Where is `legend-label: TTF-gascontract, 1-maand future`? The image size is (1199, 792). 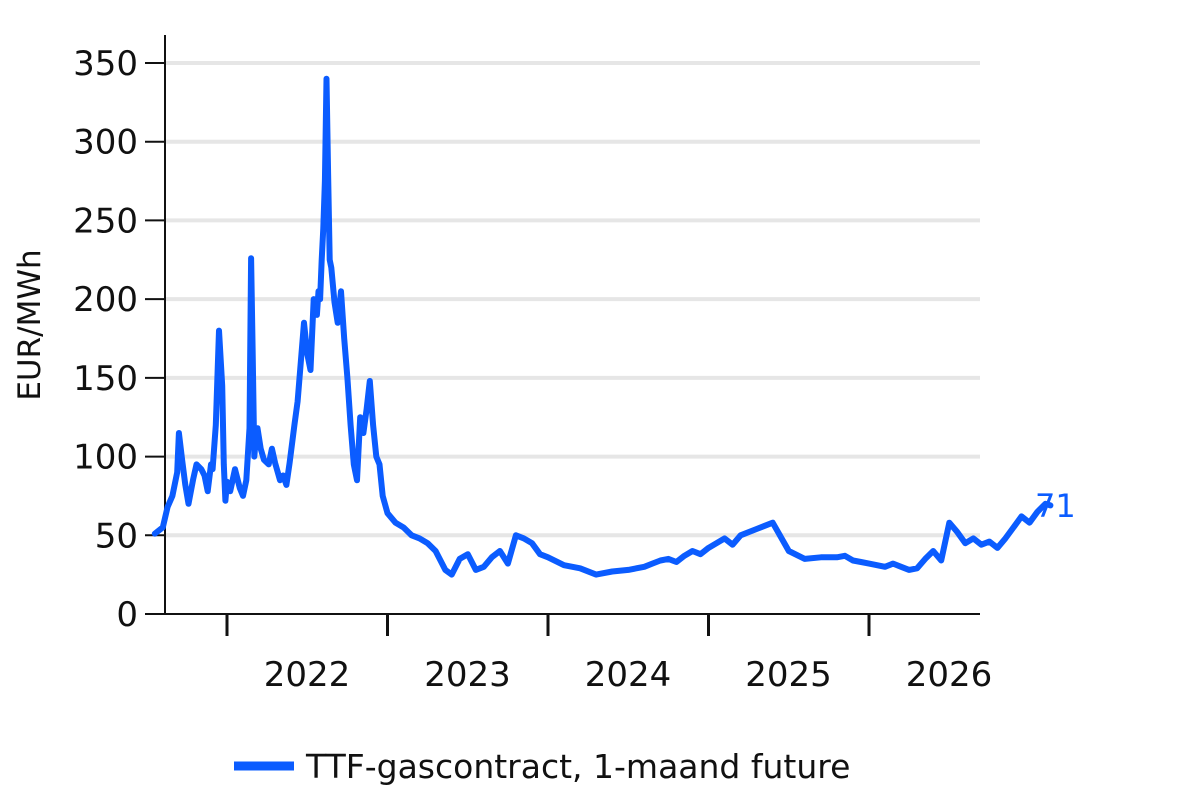
legend-label: TTF-gascontract, 1-maand future is located at coordinates (577, 766).